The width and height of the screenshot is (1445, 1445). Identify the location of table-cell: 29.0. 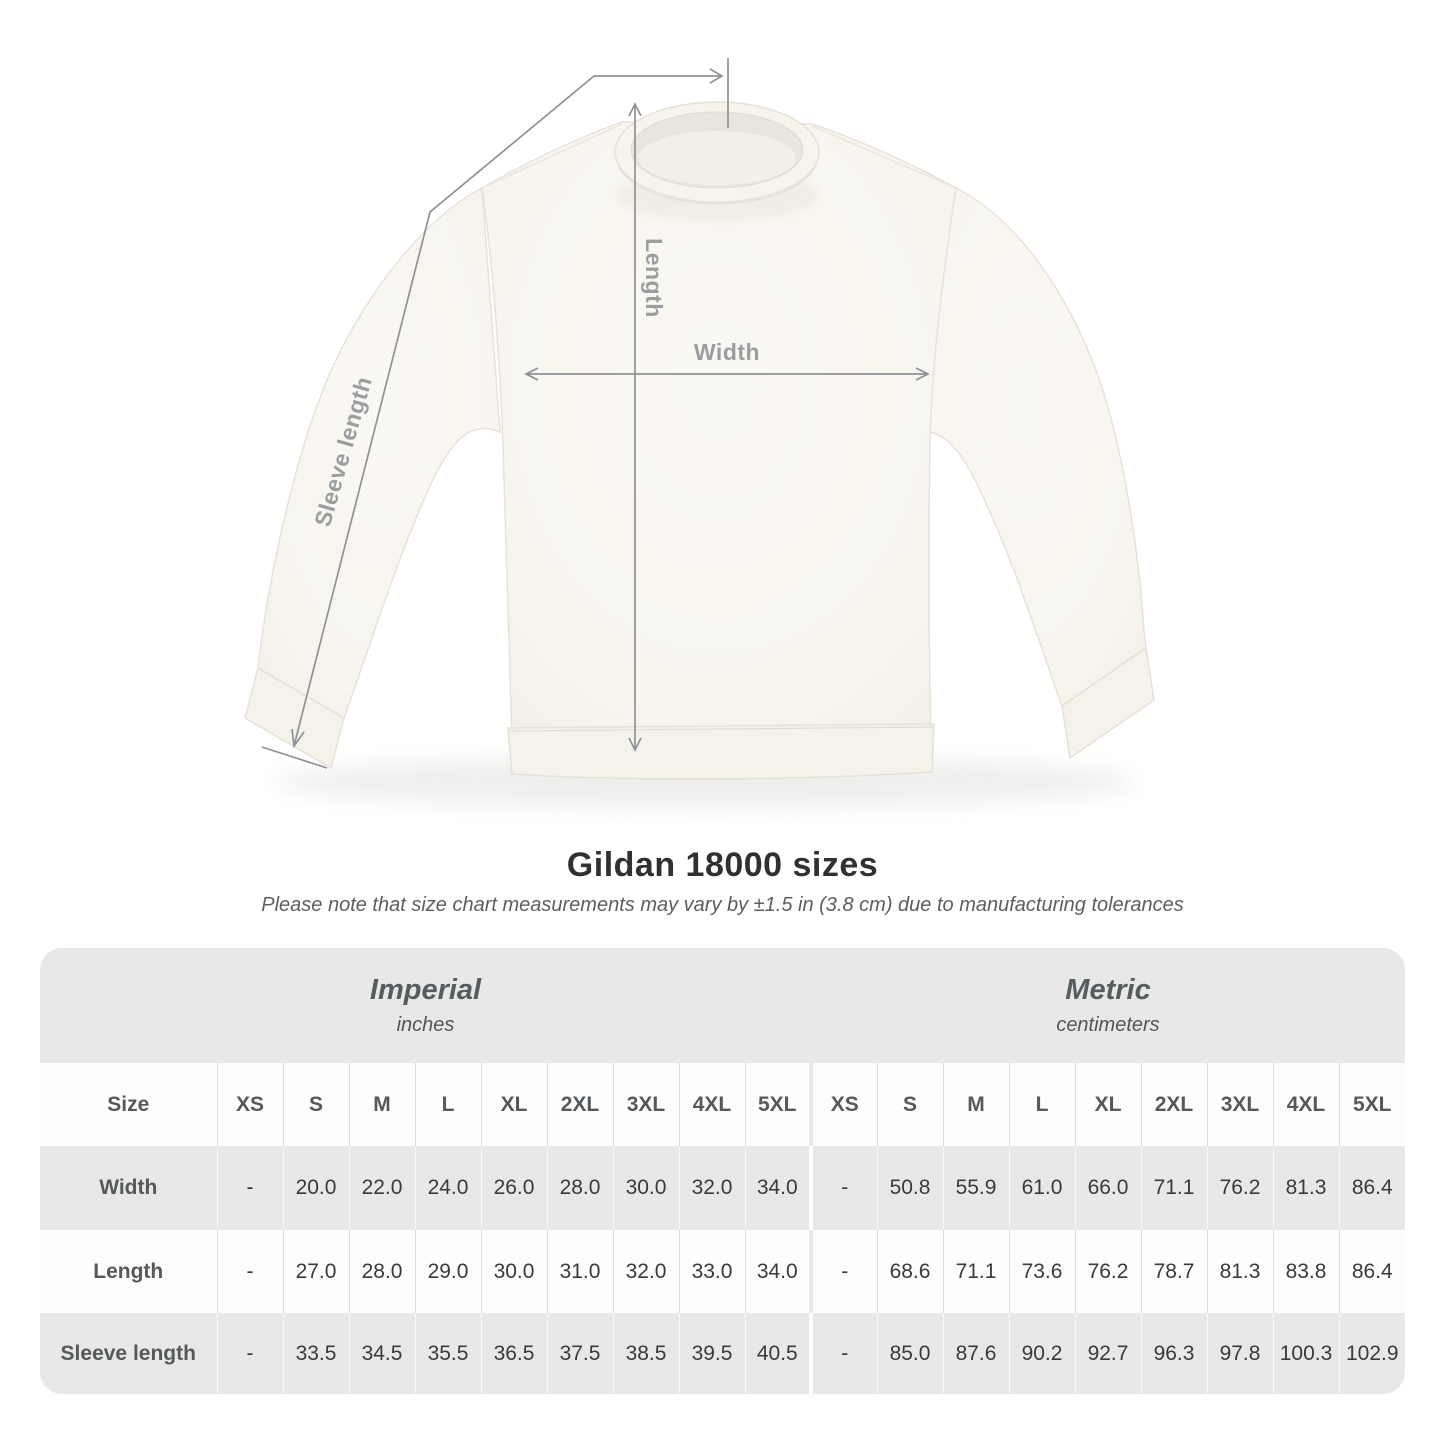
(447, 1271).